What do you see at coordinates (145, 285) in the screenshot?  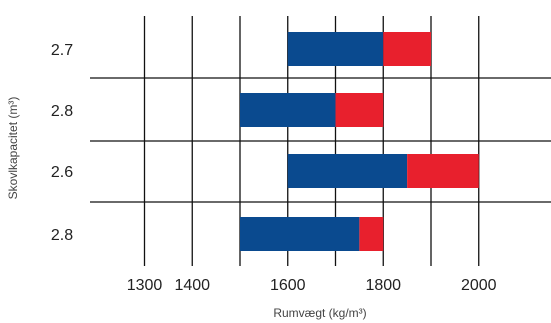 I see `x-tick-label-1300: 1300` at bounding box center [145, 285].